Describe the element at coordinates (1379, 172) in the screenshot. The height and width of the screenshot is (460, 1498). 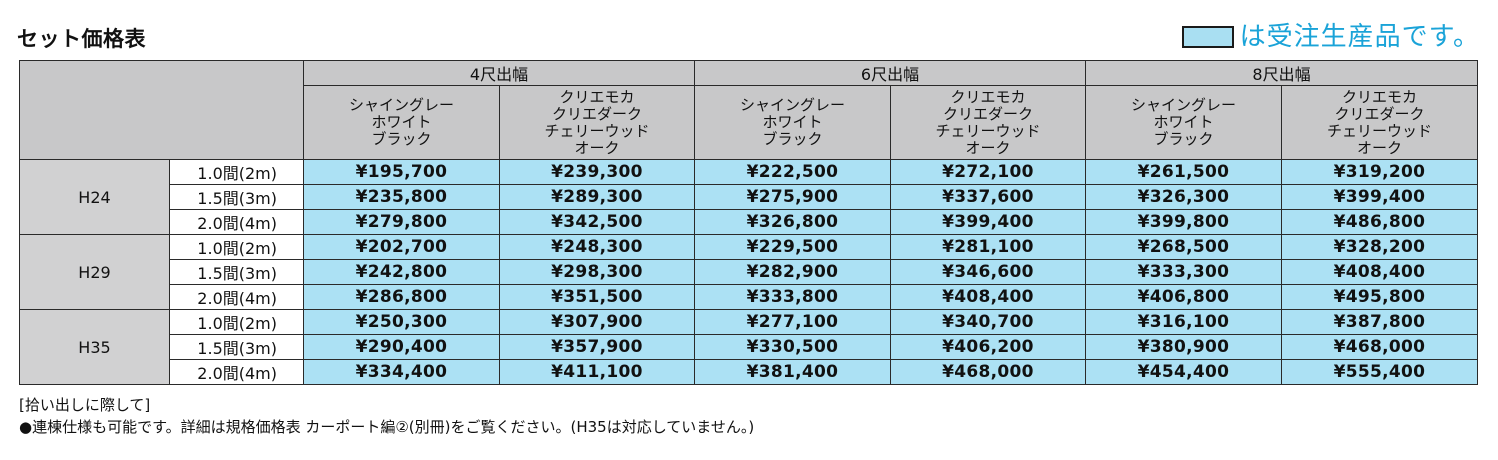
I see `price-cell: ¥319,200` at that location.